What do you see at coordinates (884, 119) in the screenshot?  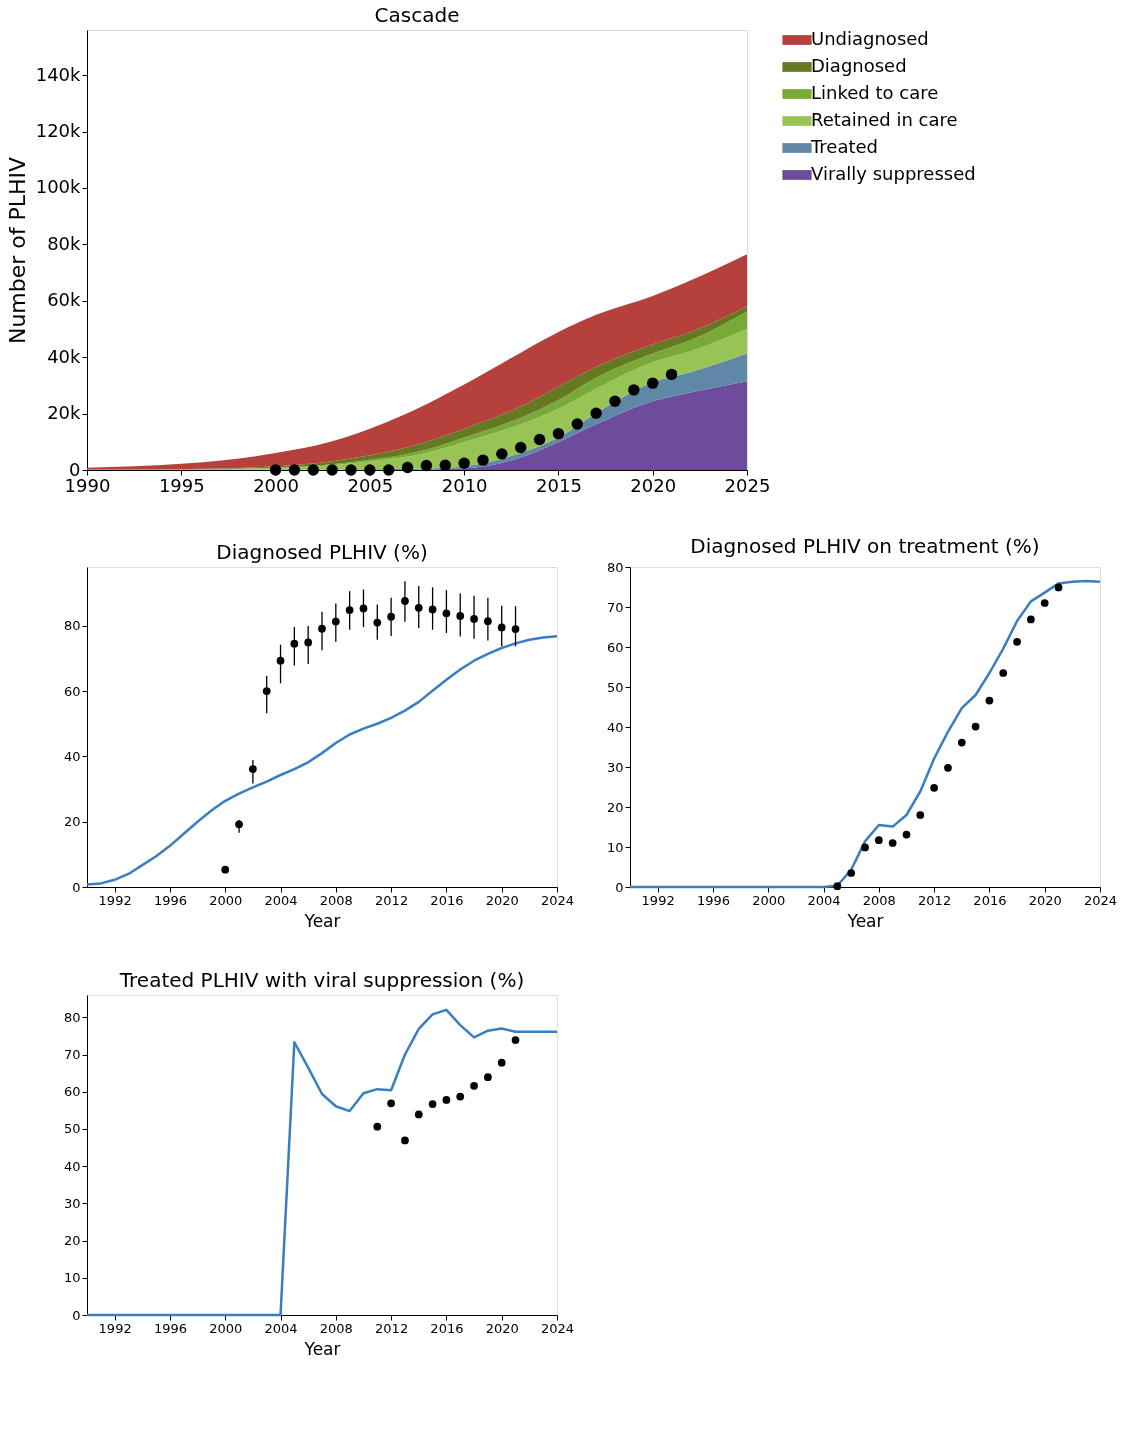 I see `legend-label: Retained in care` at bounding box center [884, 119].